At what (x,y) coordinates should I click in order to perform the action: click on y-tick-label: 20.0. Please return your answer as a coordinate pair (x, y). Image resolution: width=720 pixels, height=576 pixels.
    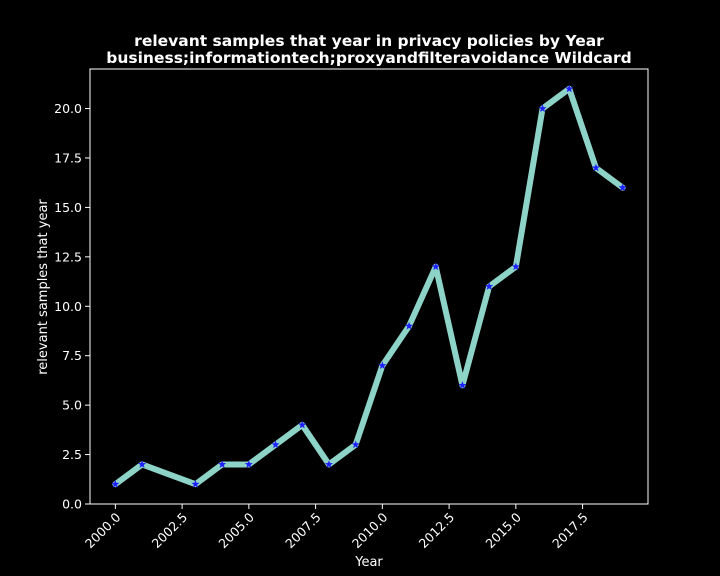
    Looking at the image, I should click on (68, 108).